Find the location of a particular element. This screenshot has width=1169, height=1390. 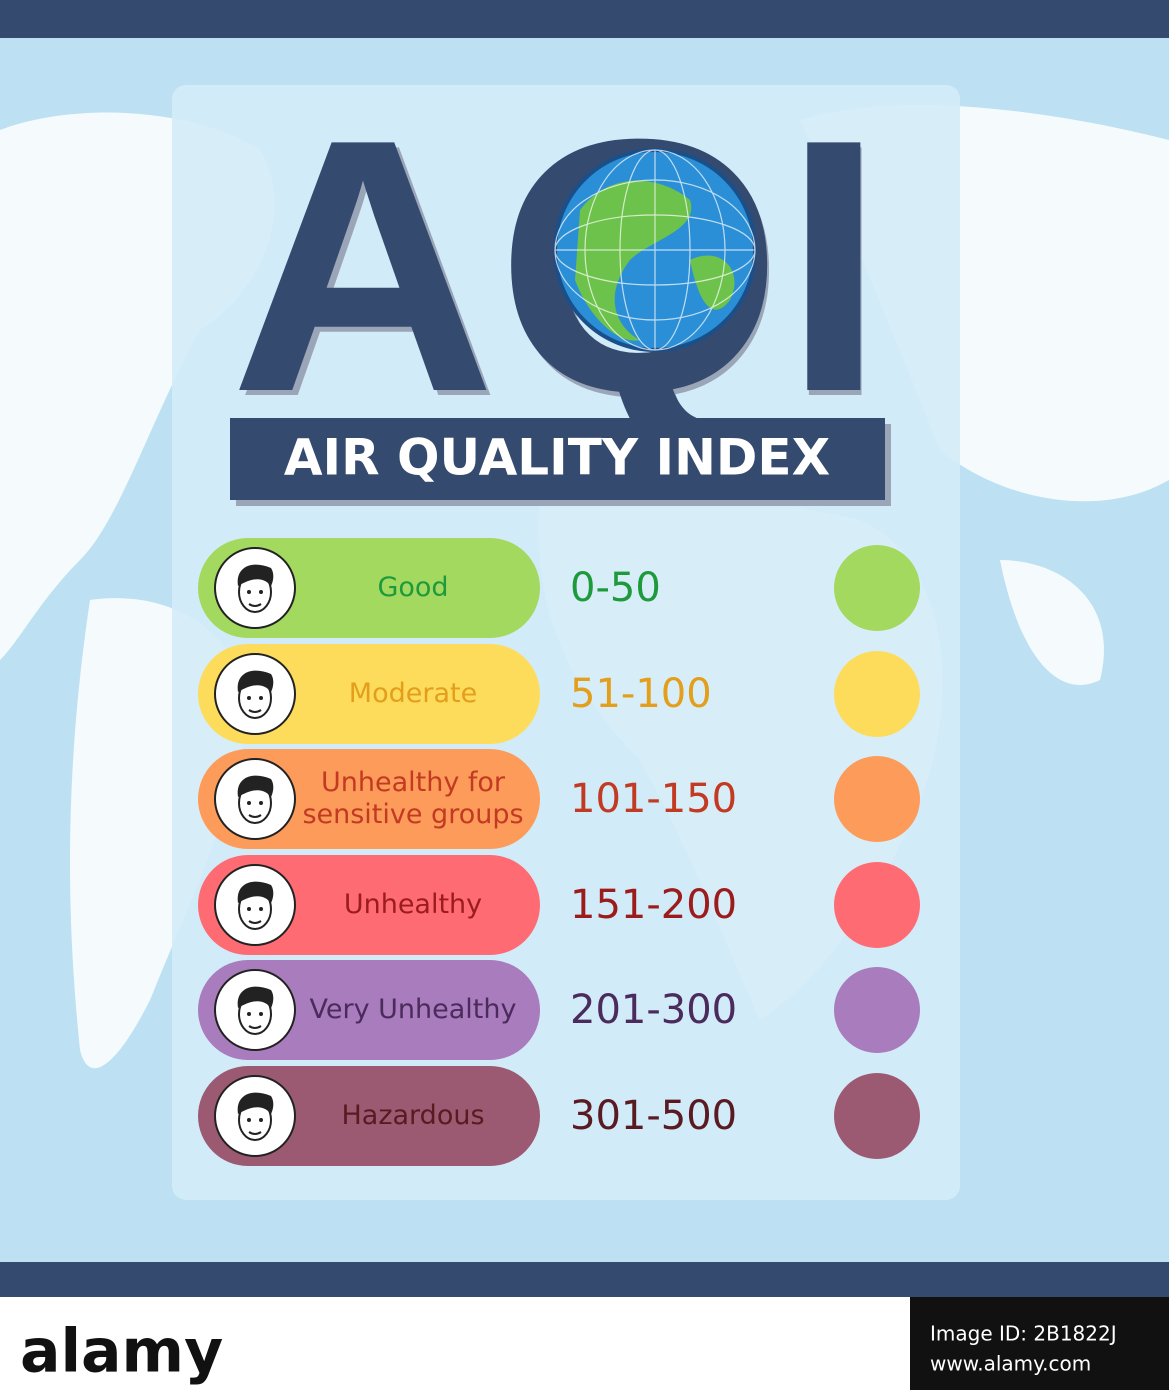

level-pill: Unhealthy is located at coordinates (369, 904).